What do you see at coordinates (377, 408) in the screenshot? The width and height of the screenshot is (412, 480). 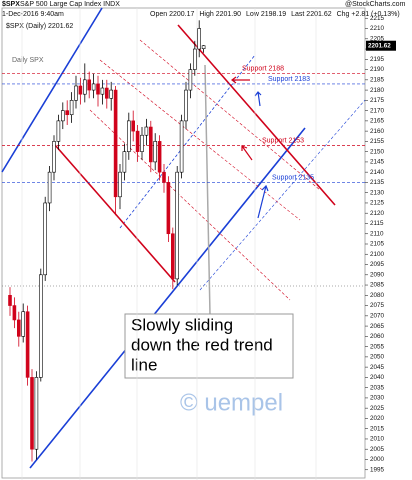 I see `y-tick-label: 2025` at bounding box center [377, 408].